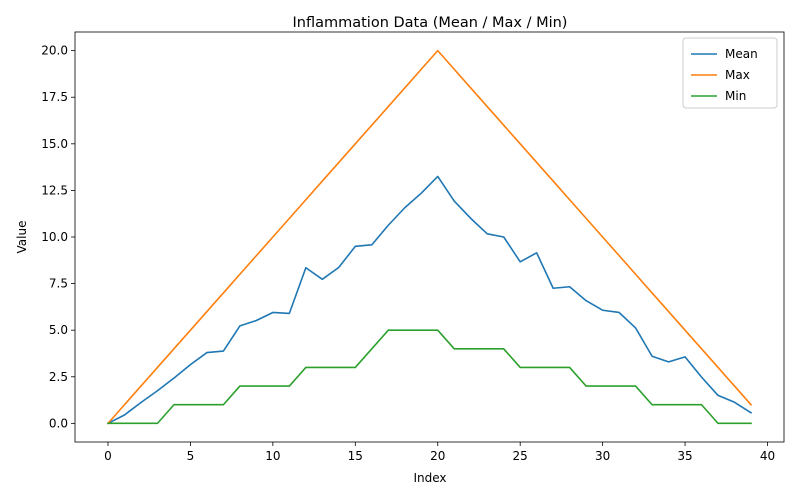 This screenshot has width=800, height=500. What do you see at coordinates (437, 456) in the screenshot?
I see `x-tick-label: 20` at bounding box center [437, 456].